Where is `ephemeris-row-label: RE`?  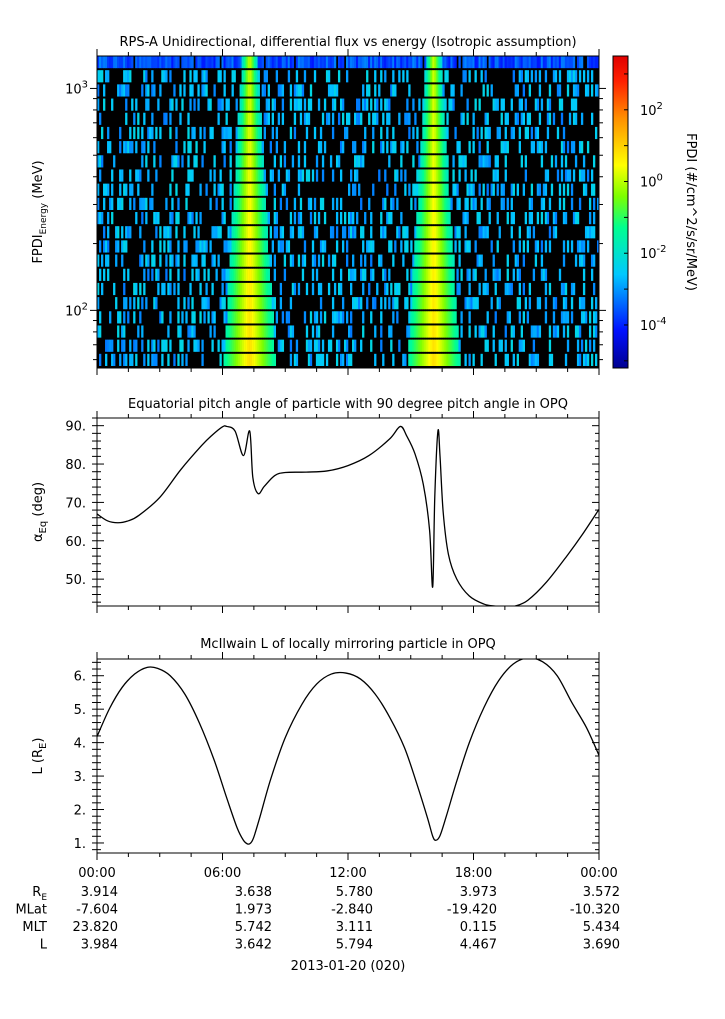 ephemeris-row-label: RE is located at coordinates (39, 894).